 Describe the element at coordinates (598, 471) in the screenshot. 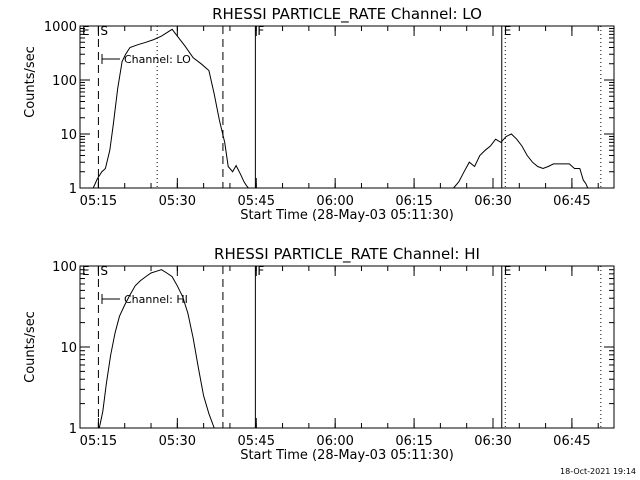

I see `timestamp-label: 18-Oct-2021 19:14` at that location.